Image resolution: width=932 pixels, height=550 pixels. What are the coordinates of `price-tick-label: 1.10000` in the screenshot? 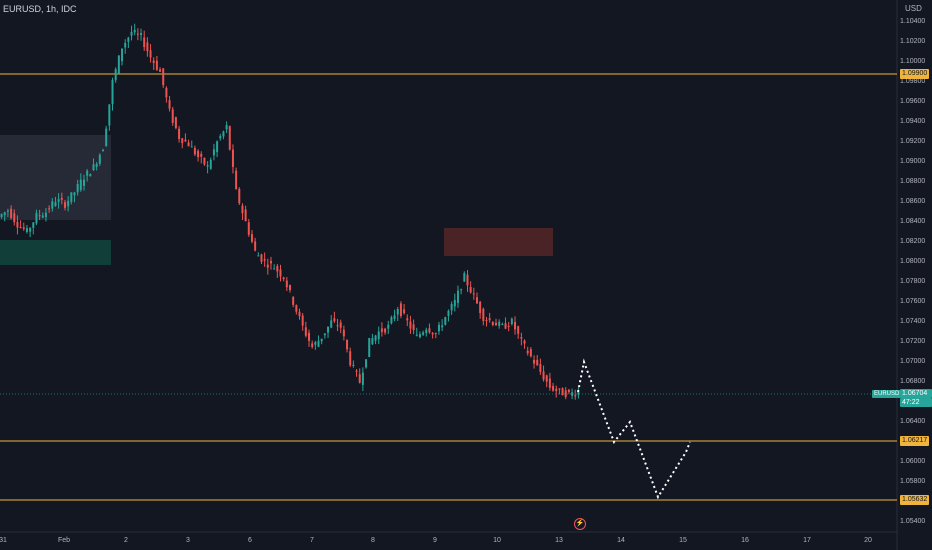 It's located at (913, 61).